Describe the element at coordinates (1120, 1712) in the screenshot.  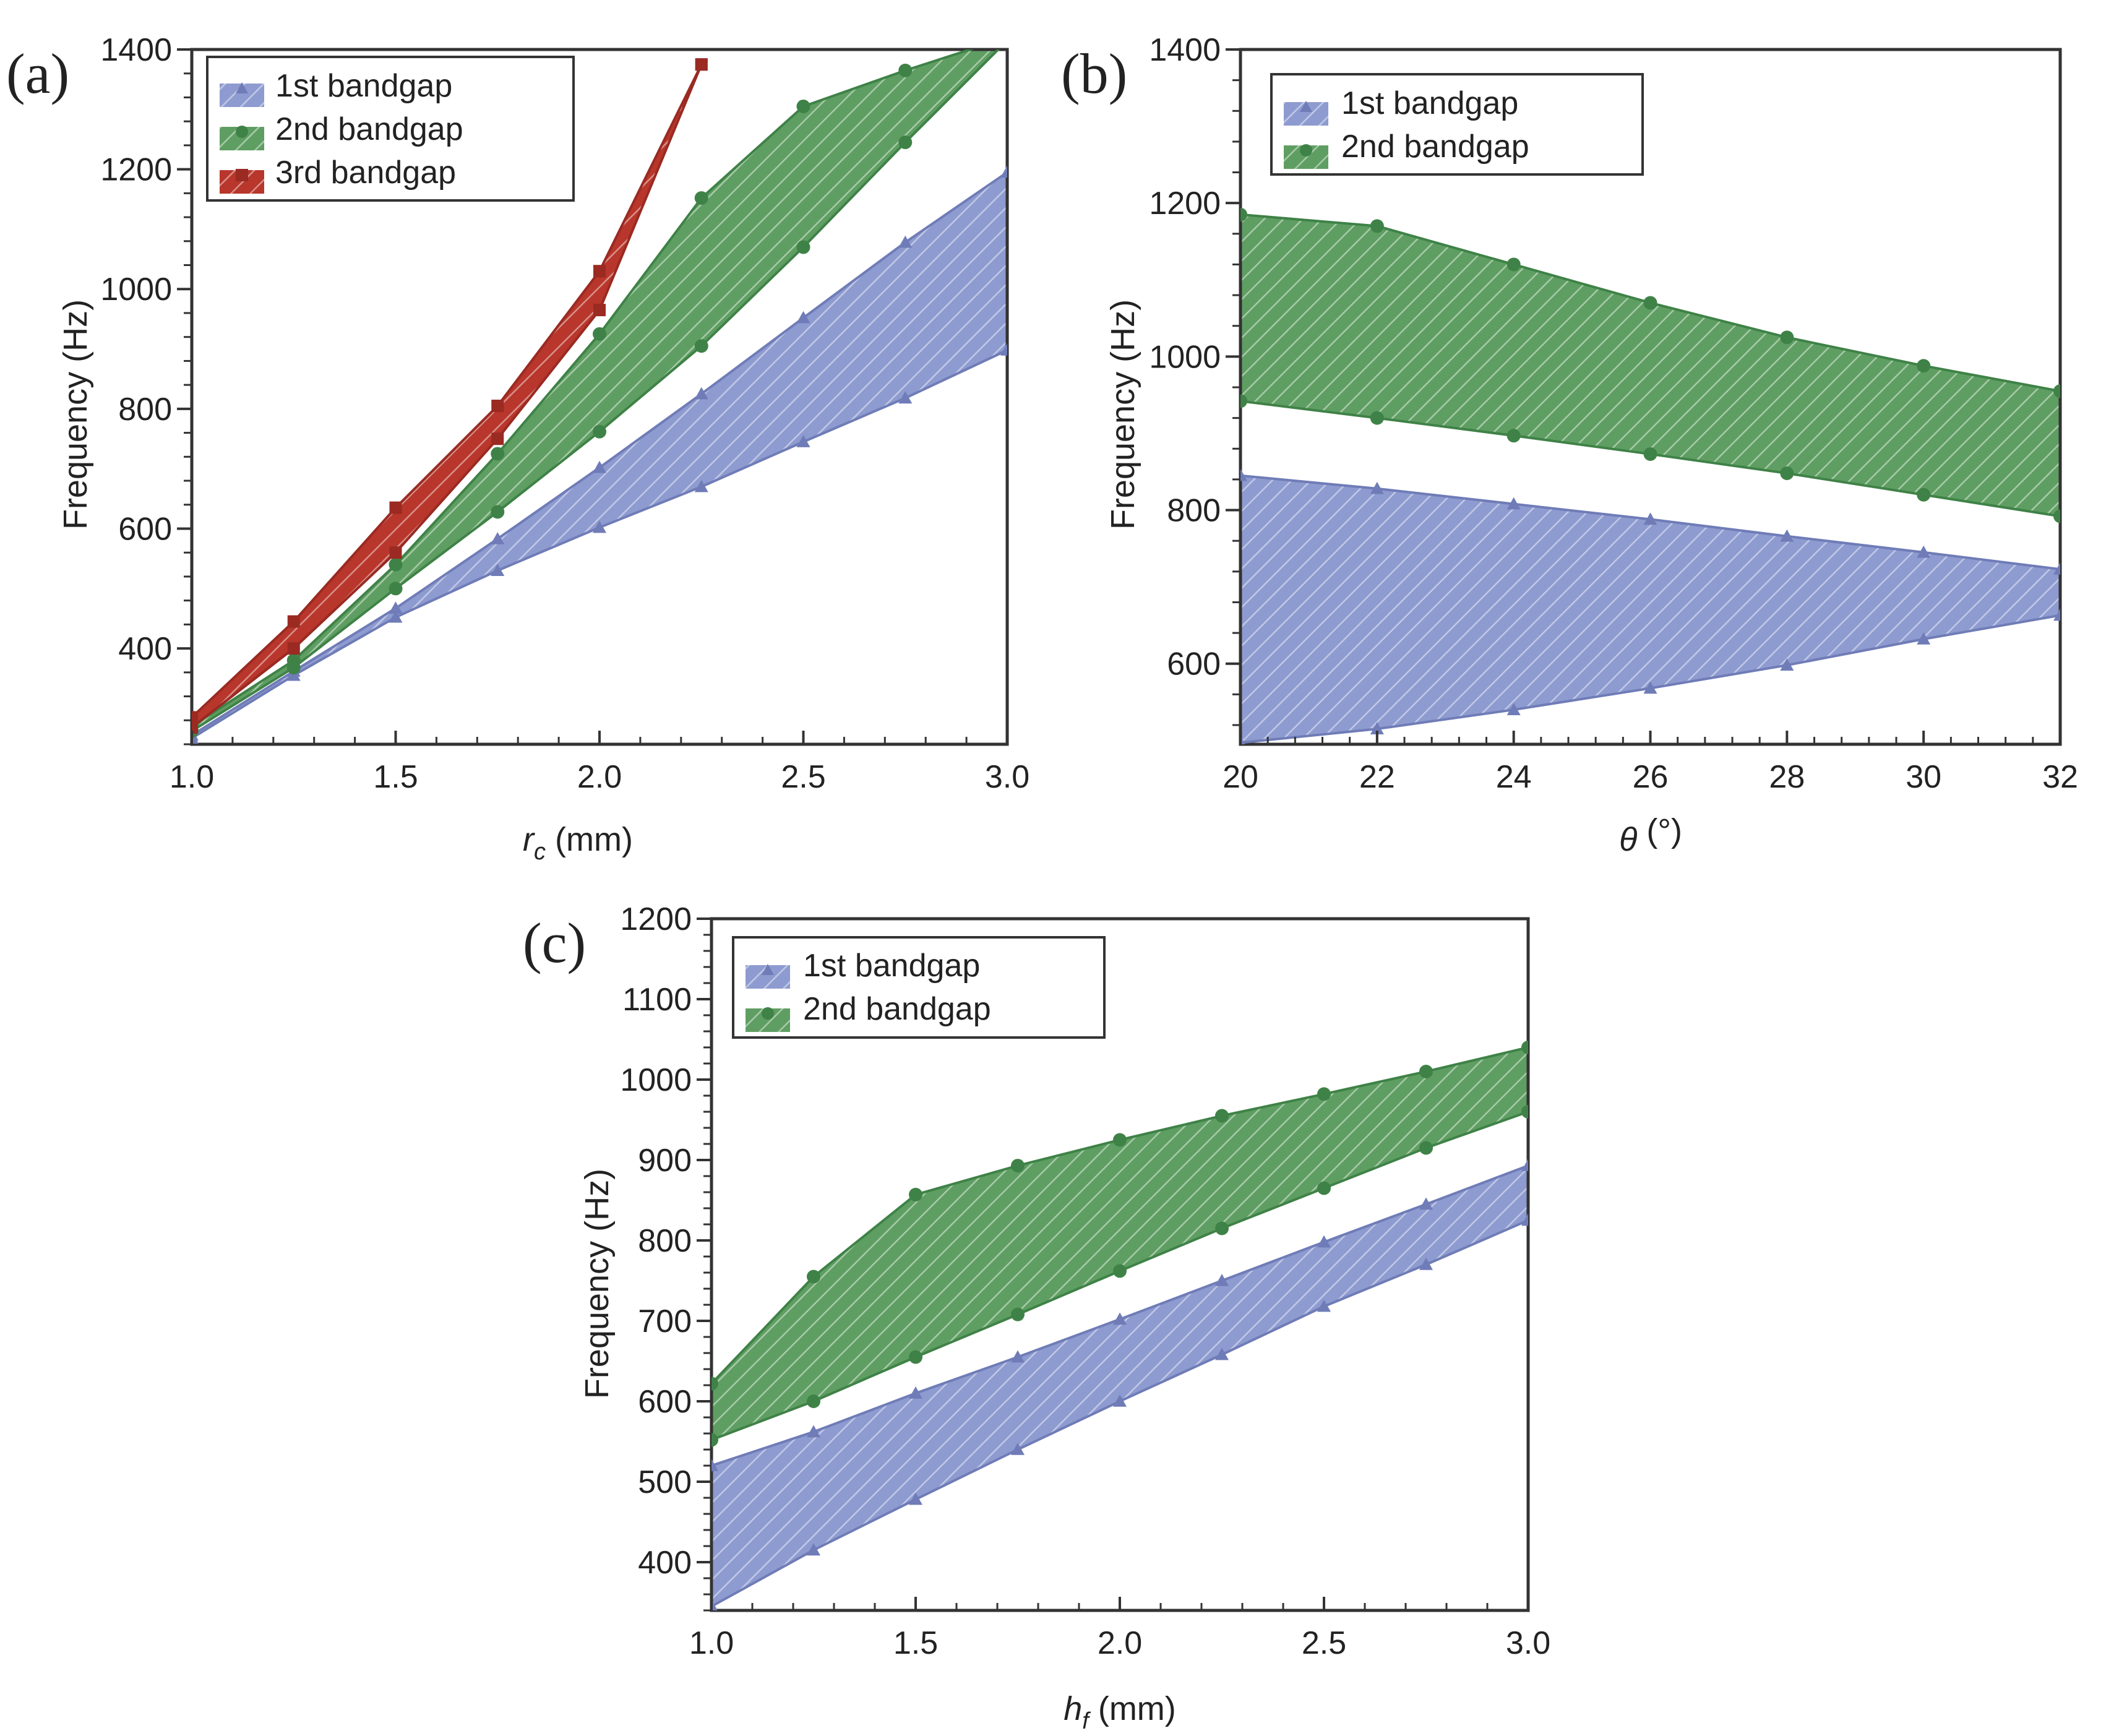
I see `panel-c-xlabel: hf (mm)` at that location.